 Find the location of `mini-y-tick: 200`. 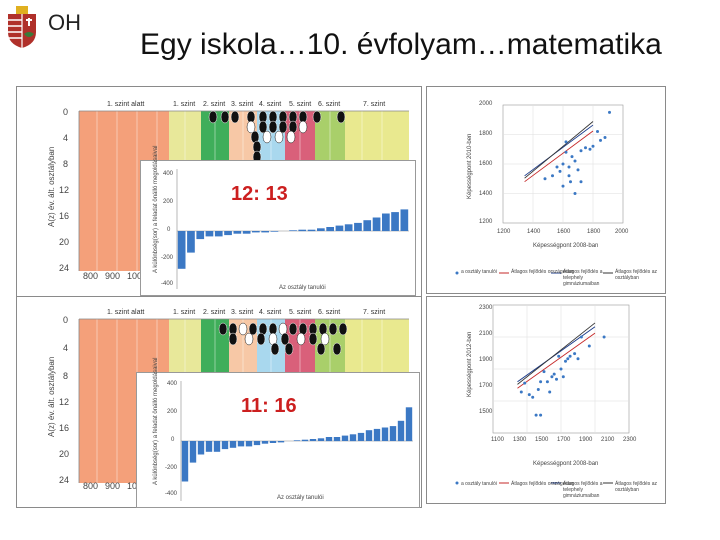

mini-y-tick: 200 is located at coordinates (168, 202).